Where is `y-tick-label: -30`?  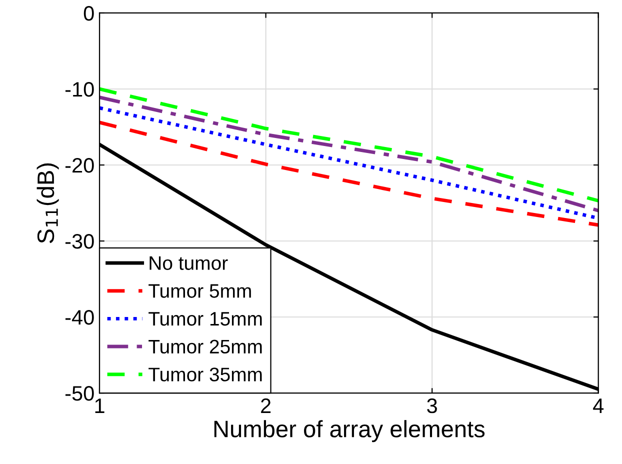 y-tick-label: -30 is located at coordinates (79, 241).